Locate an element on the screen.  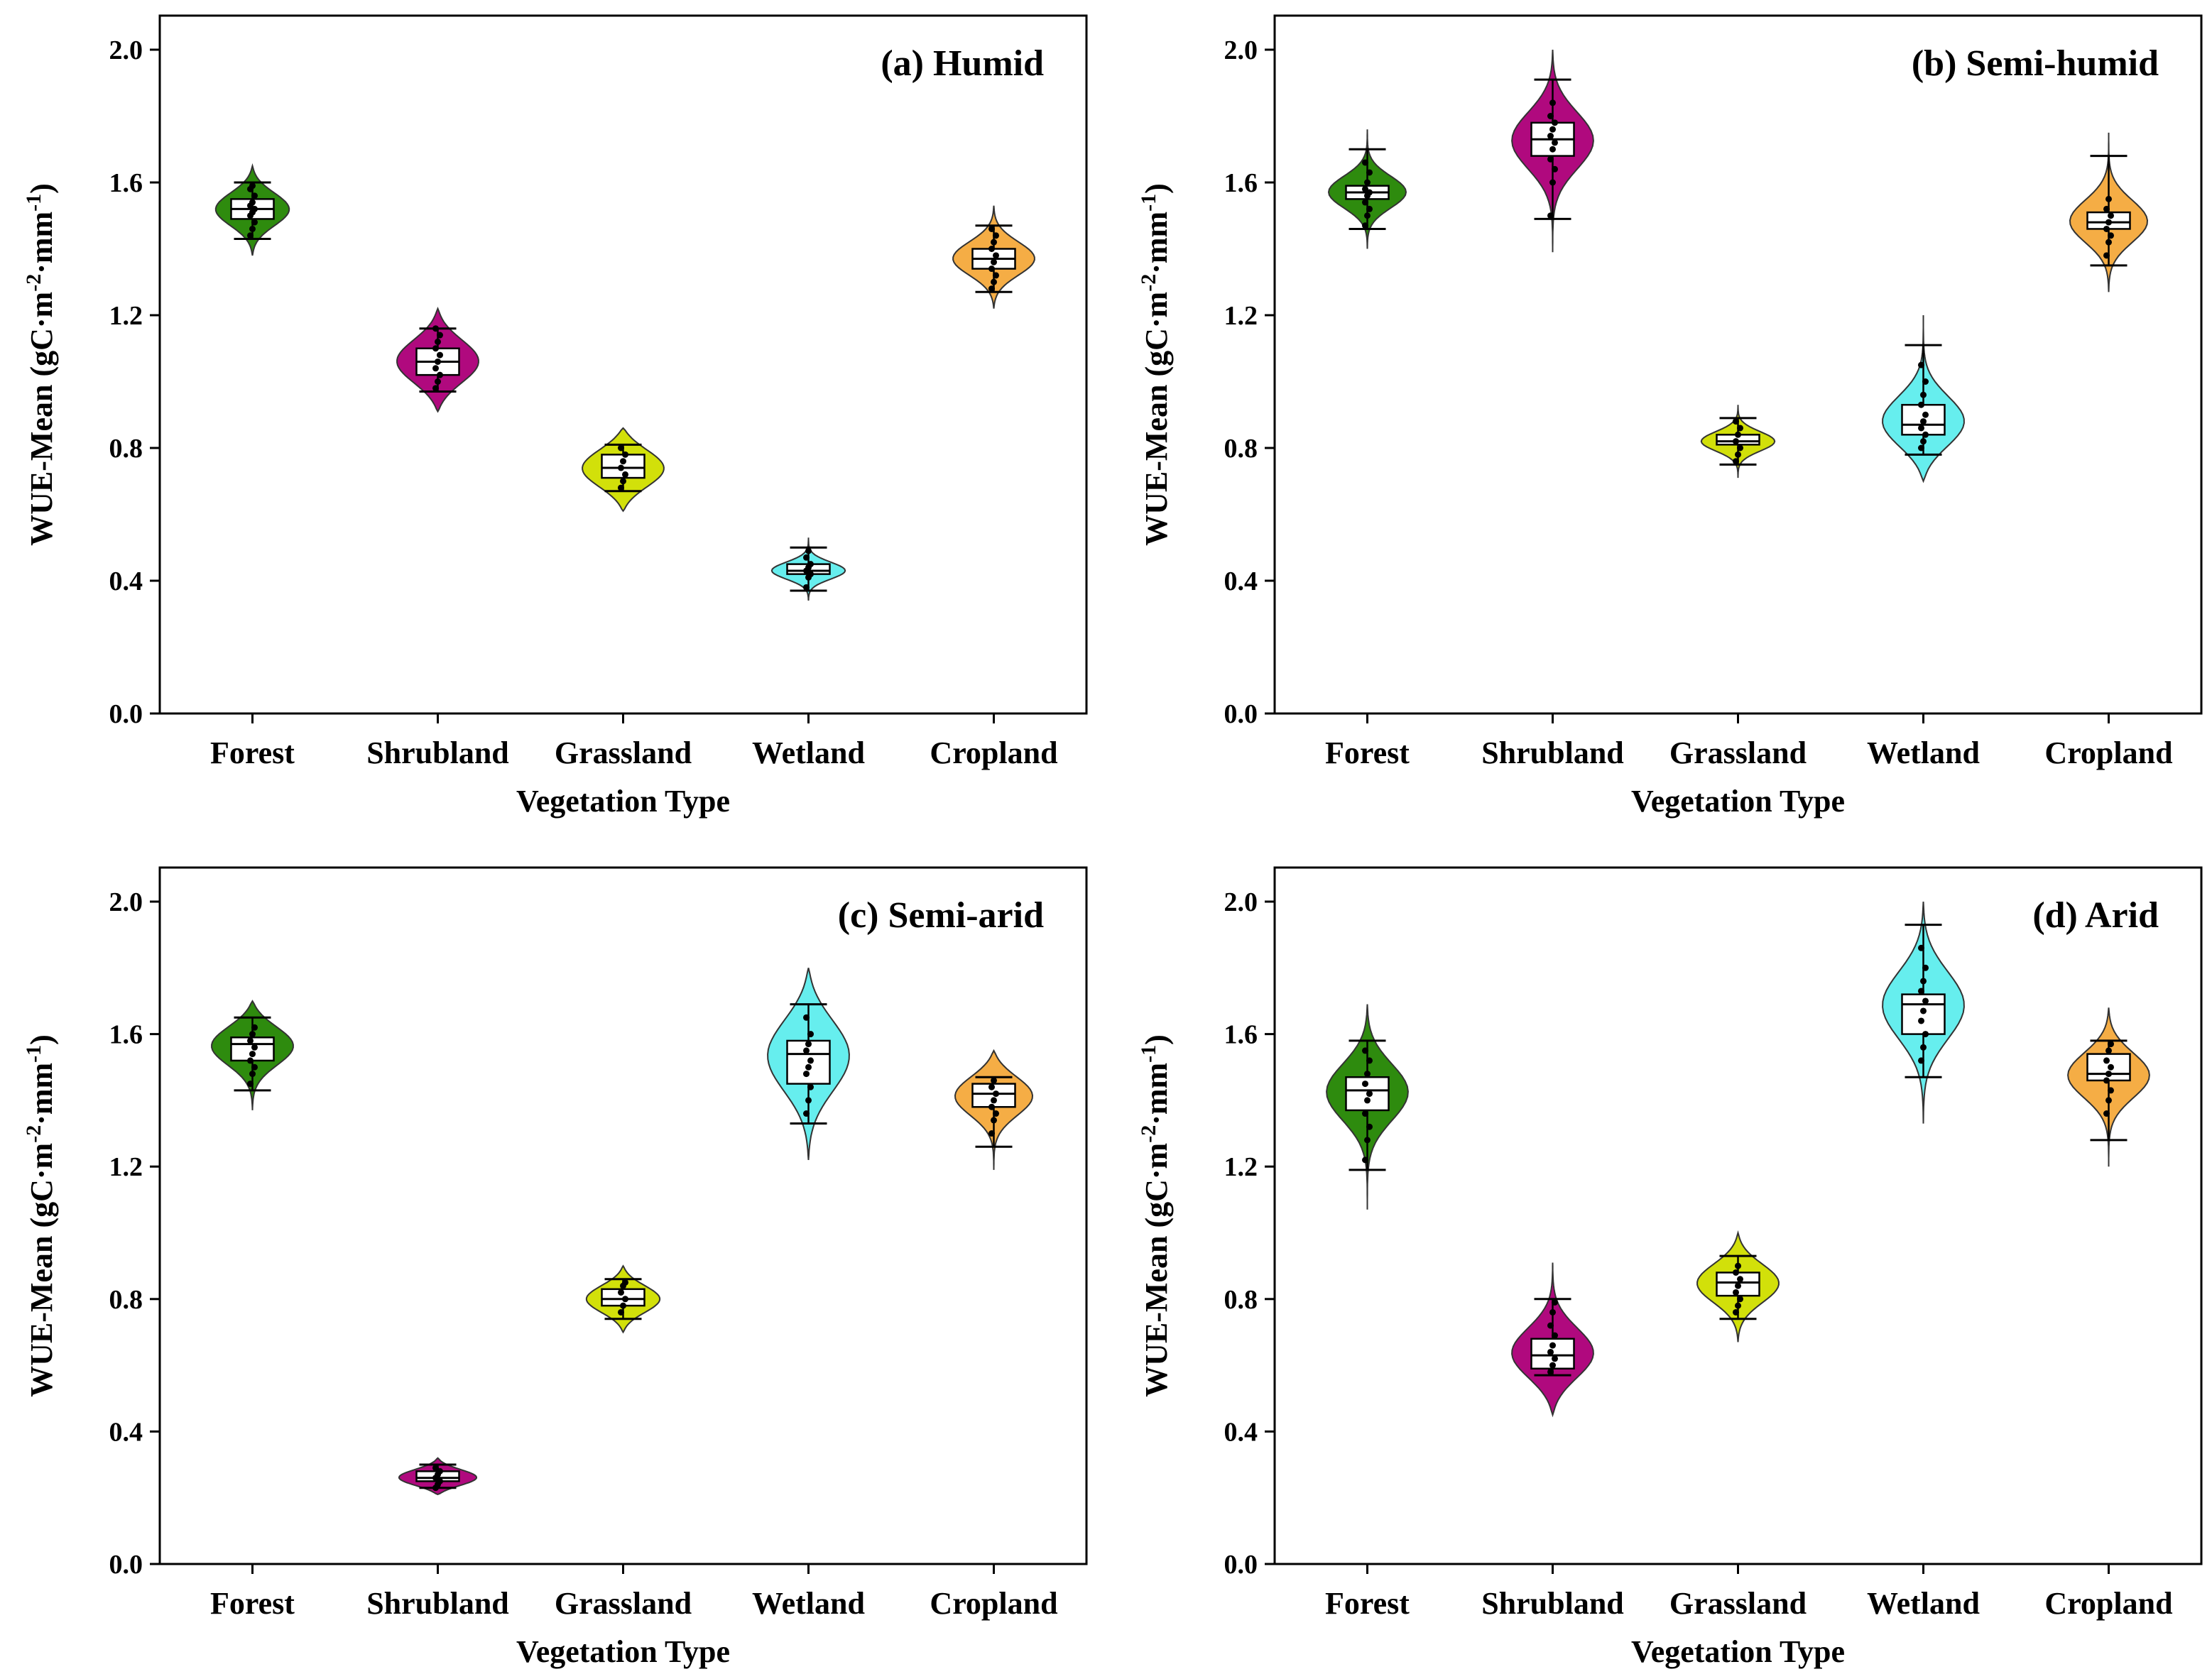
violin-group-forest is located at coordinates (1367, 189).